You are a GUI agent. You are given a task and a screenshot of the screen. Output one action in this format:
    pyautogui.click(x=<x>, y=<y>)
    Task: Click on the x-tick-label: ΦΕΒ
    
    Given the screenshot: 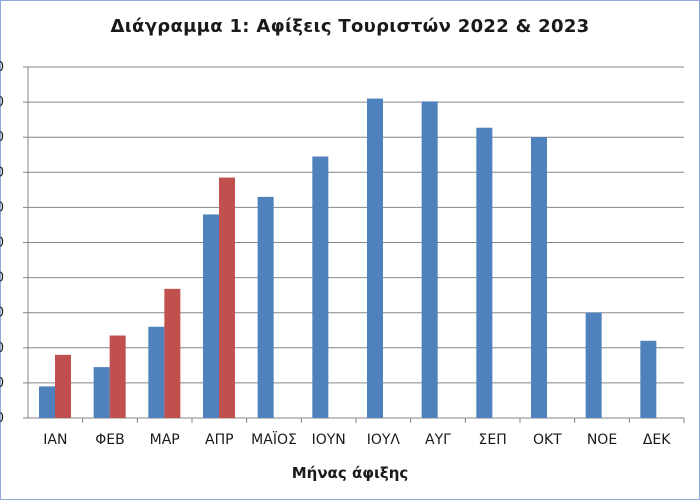 What is the action you would take?
    pyautogui.click(x=109, y=440)
    